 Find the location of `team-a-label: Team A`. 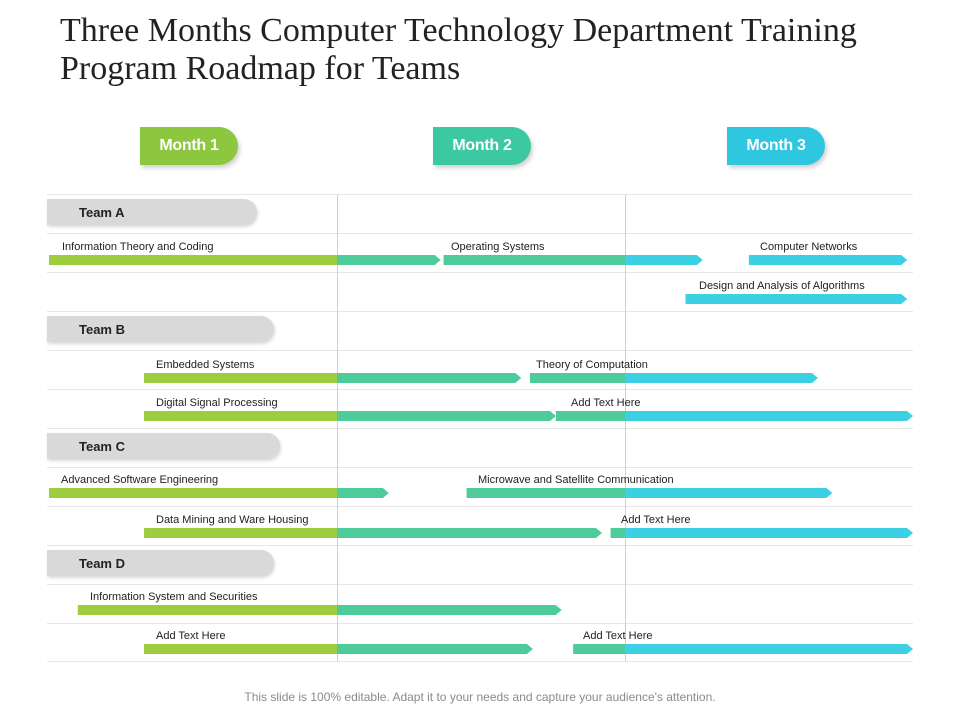

team-a-label: Team A is located at coordinates (102, 212).